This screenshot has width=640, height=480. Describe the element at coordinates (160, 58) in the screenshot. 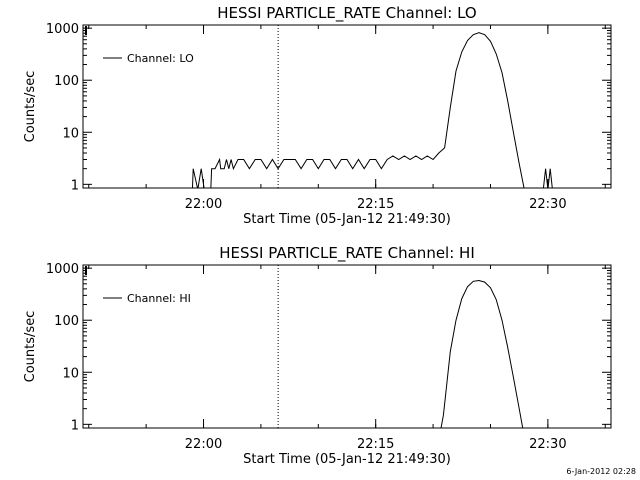

I see `legend-label: Channel: LO` at that location.